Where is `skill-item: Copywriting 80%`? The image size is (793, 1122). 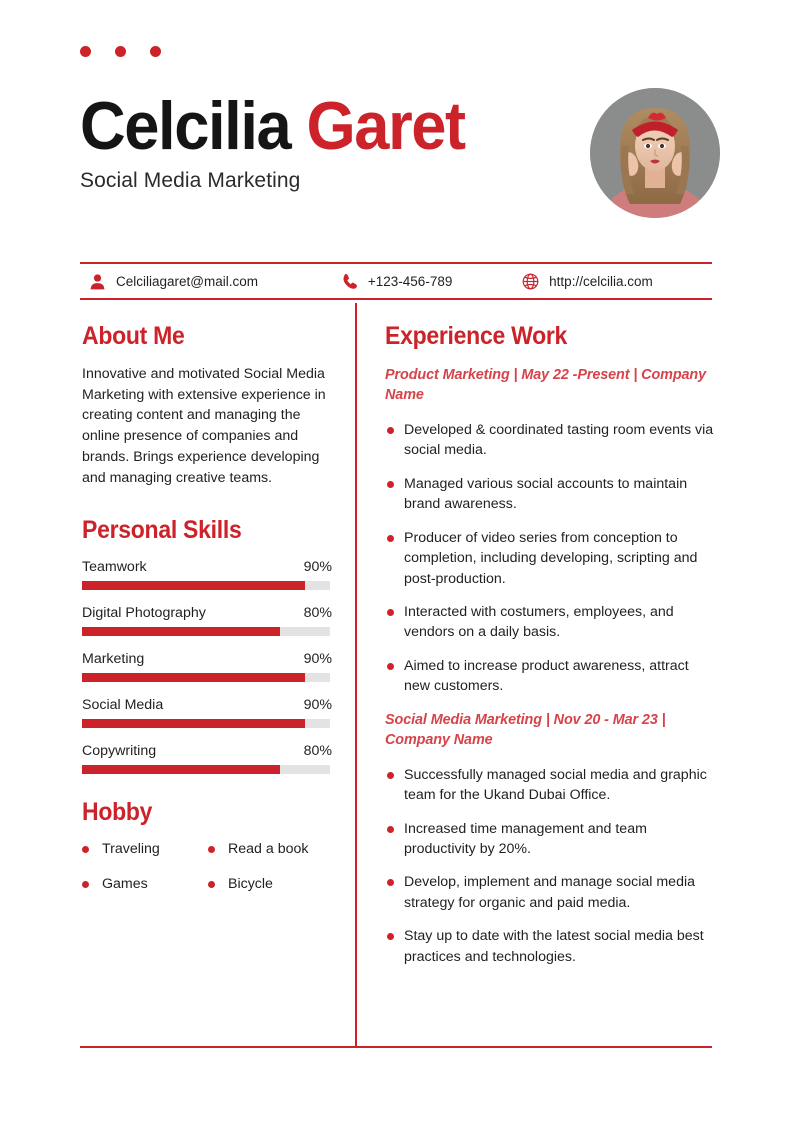
skill-item: Copywriting 80% is located at coordinates (207, 759).